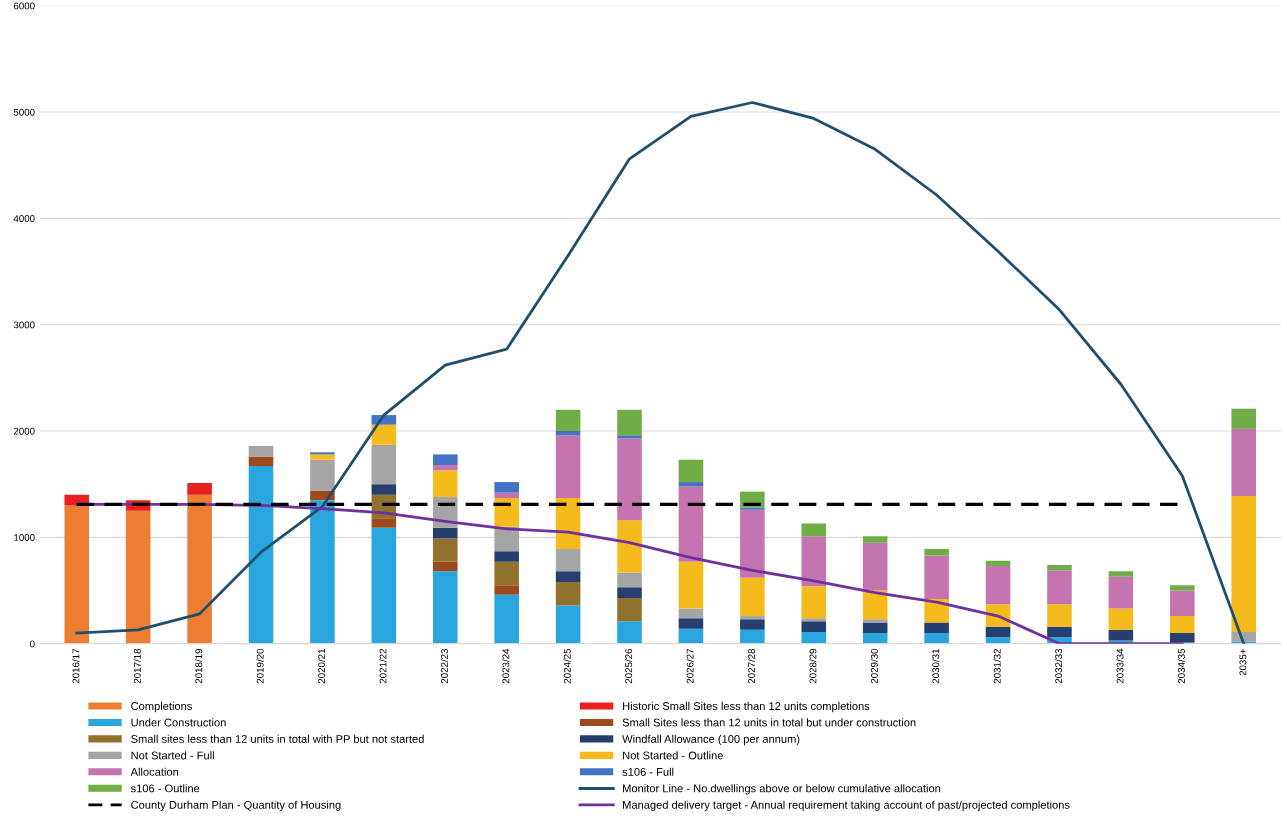  What do you see at coordinates (567, 666) in the screenshot?
I see `x-tick-label: 2024/25` at bounding box center [567, 666].